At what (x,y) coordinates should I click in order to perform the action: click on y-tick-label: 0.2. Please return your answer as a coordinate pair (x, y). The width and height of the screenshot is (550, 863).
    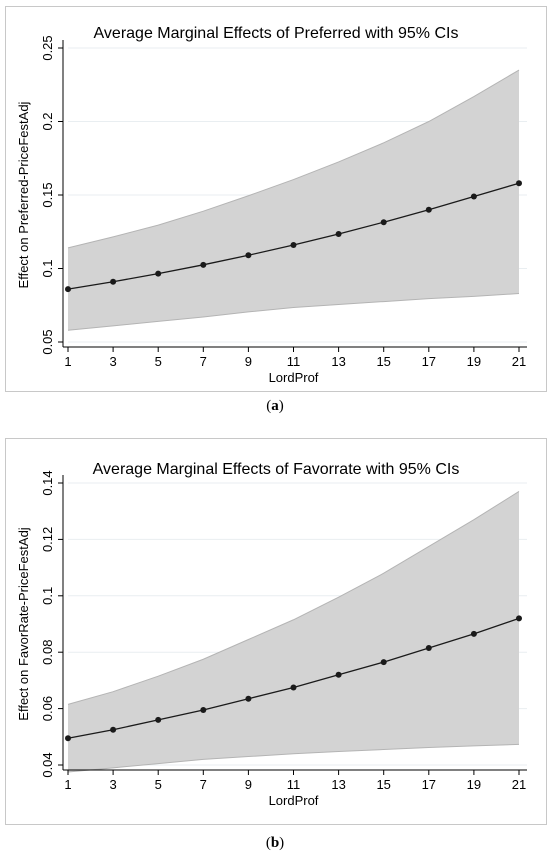
    Looking at the image, I should click on (47, 121).